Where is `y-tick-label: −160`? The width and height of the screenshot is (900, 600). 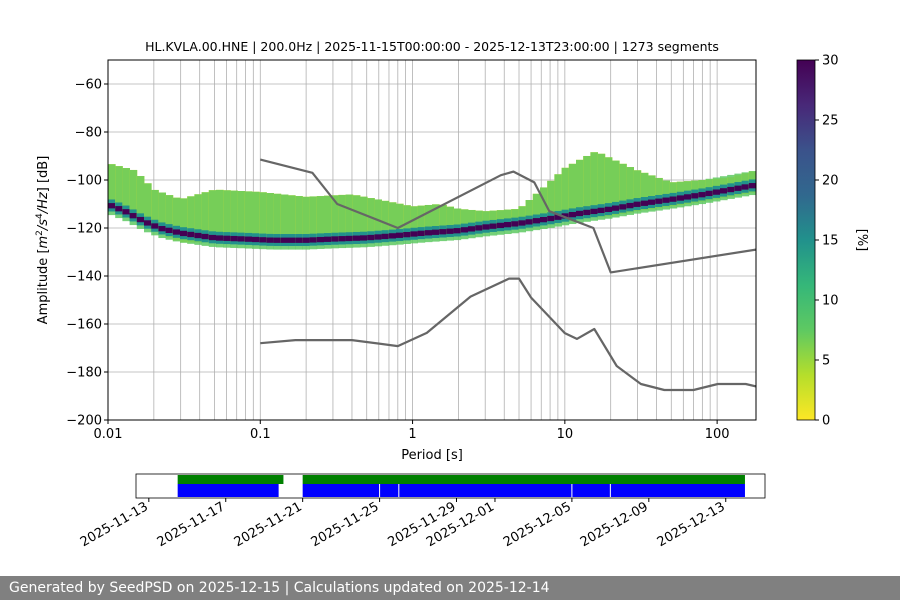 y-tick-label: −160 is located at coordinates (84, 325).